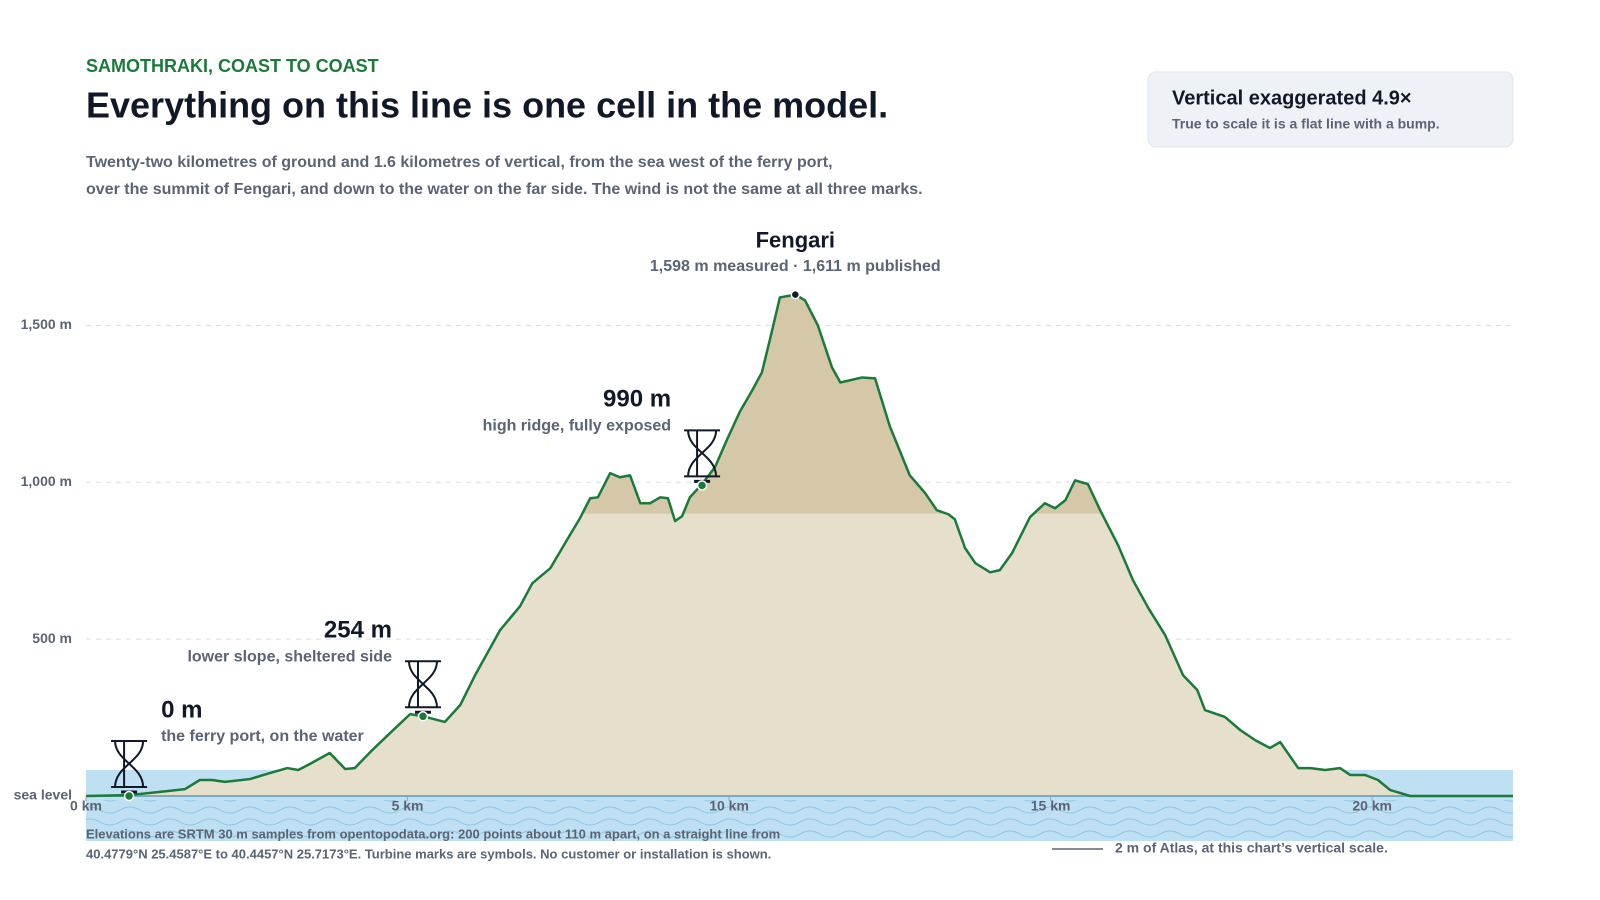 This screenshot has width=1600, height=900. Describe the element at coordinates (729, 806) in the screenshot. I see `x-tick-label: 10 km` at that location.